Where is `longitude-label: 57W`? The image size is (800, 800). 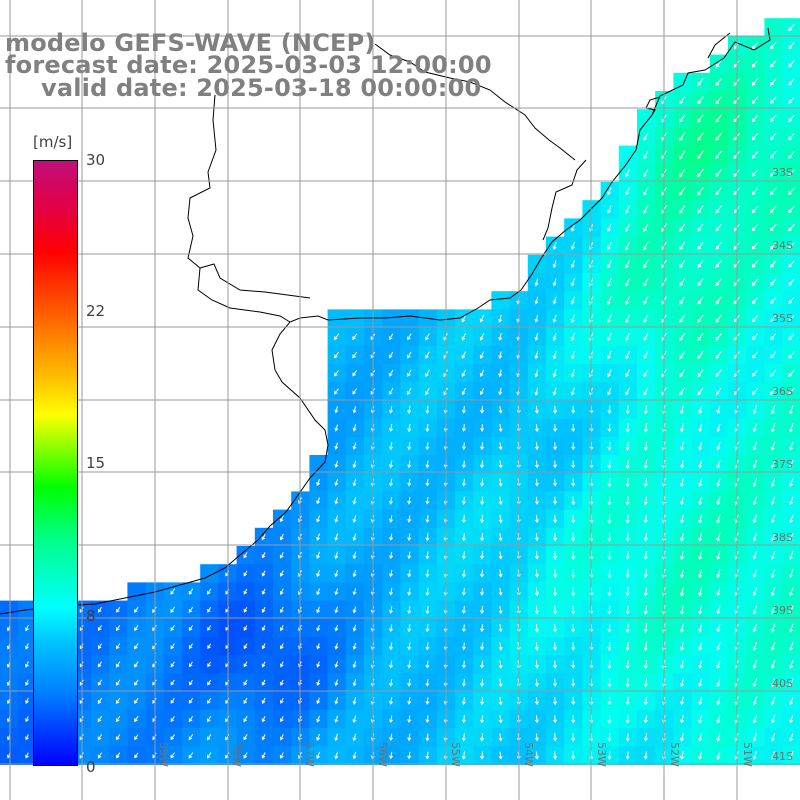
longitude-label: 57W is located at coordinates (309, 754).